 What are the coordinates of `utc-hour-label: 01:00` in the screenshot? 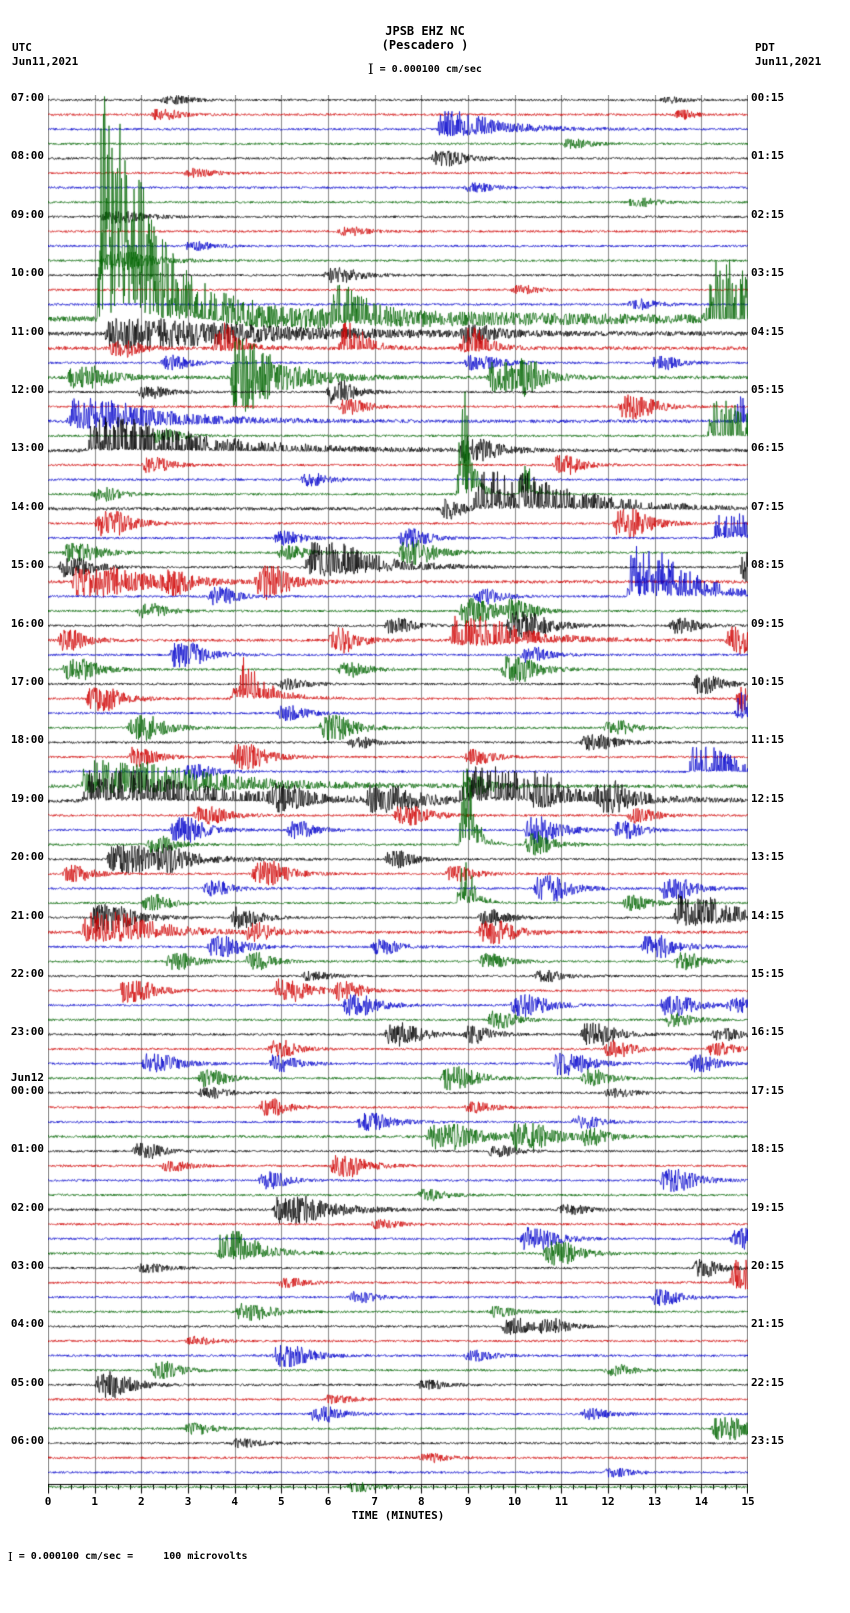 It's located at (27, 1149).